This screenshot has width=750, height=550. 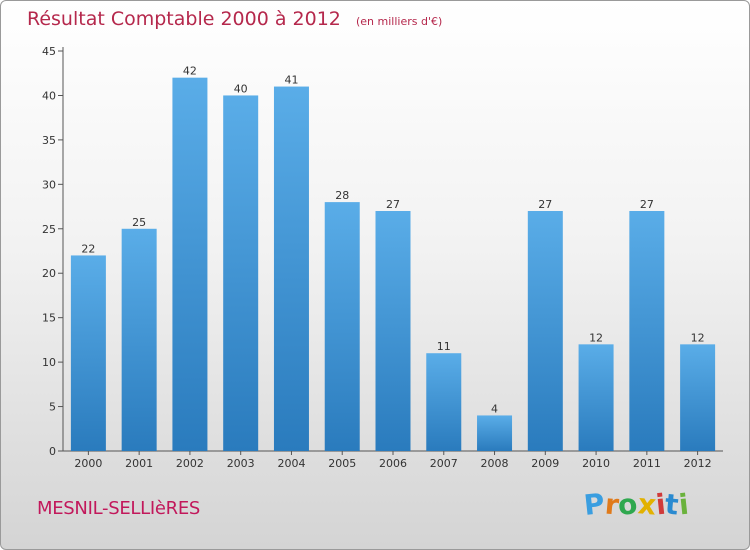 What do you see at coordinates (49, 273) in the screenshot?
I see `y-tick-label: 20` at bounding box center [49, 273].